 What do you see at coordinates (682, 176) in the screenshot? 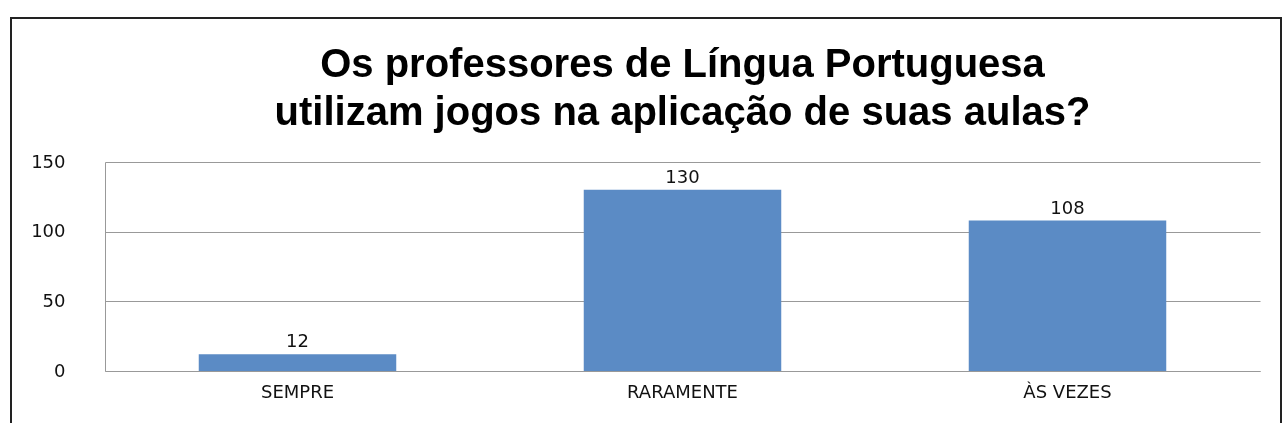
I see `data-label: 130` at bounding box center [682, 176].